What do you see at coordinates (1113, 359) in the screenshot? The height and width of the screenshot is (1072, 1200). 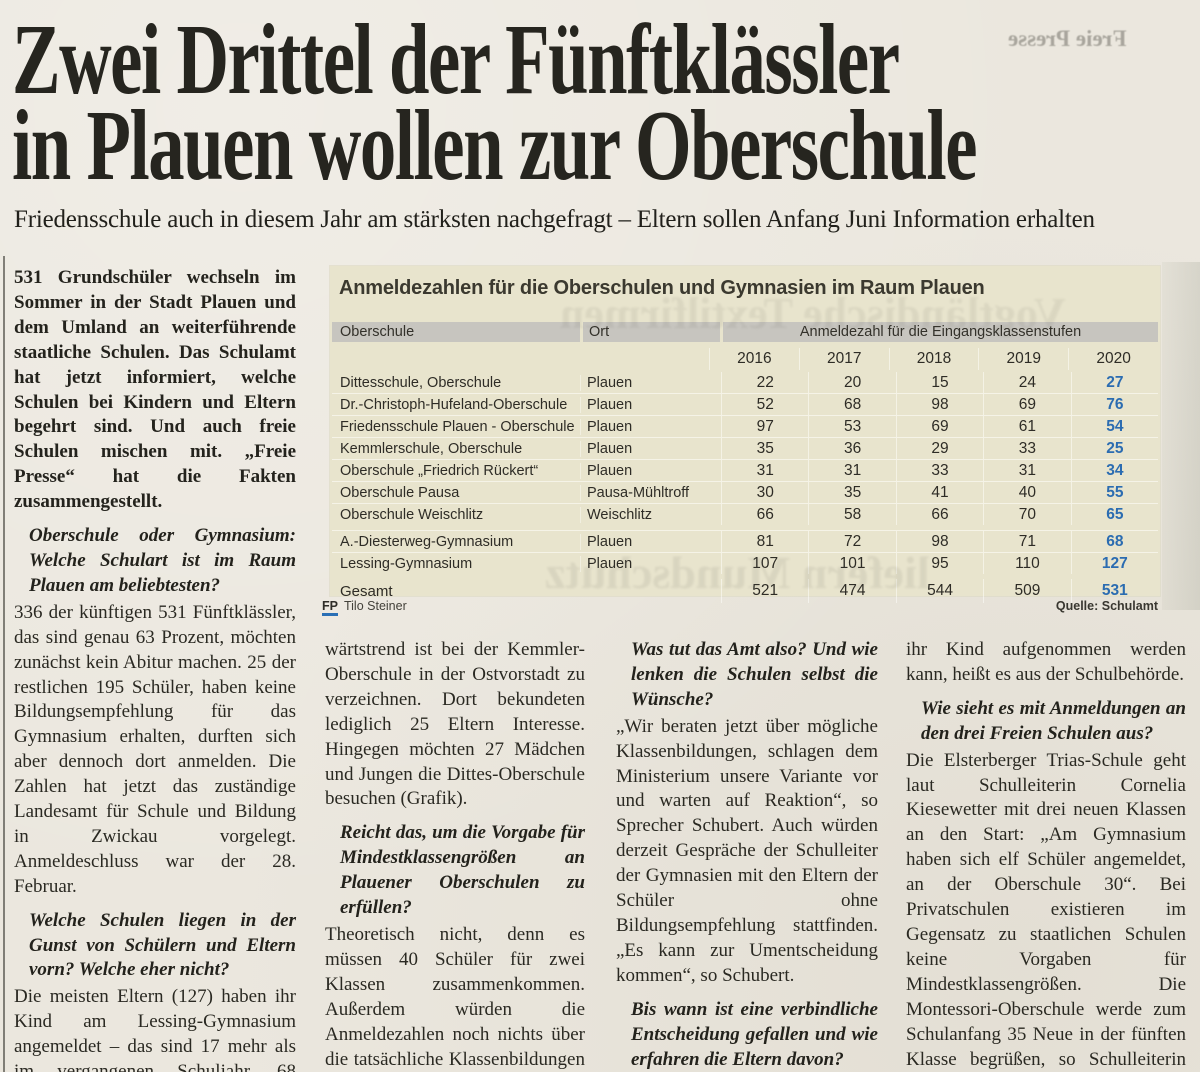 I see `year-label: 2020` at bounding box center [1113, 359].